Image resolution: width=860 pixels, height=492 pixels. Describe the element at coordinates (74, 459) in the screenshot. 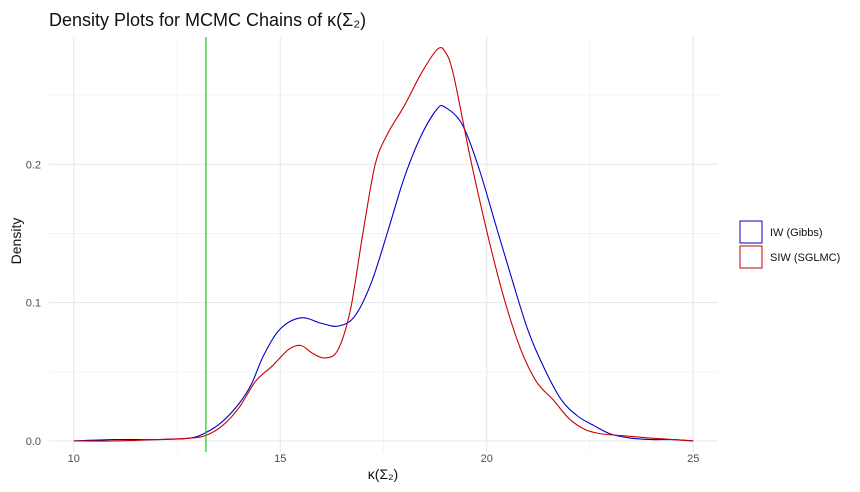

I see `x-tick-label: 10` at that location.